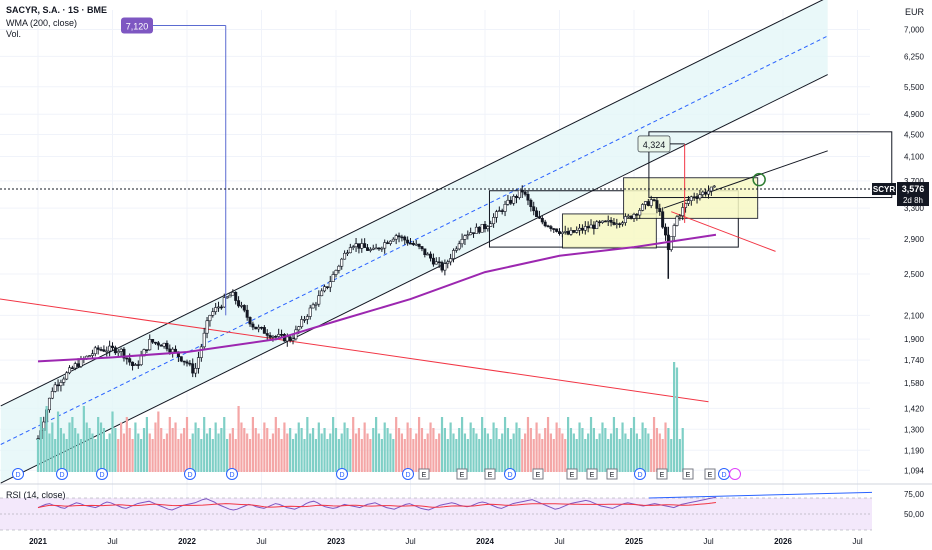  I want to click on rsi-trend-line, so click(760, 495).